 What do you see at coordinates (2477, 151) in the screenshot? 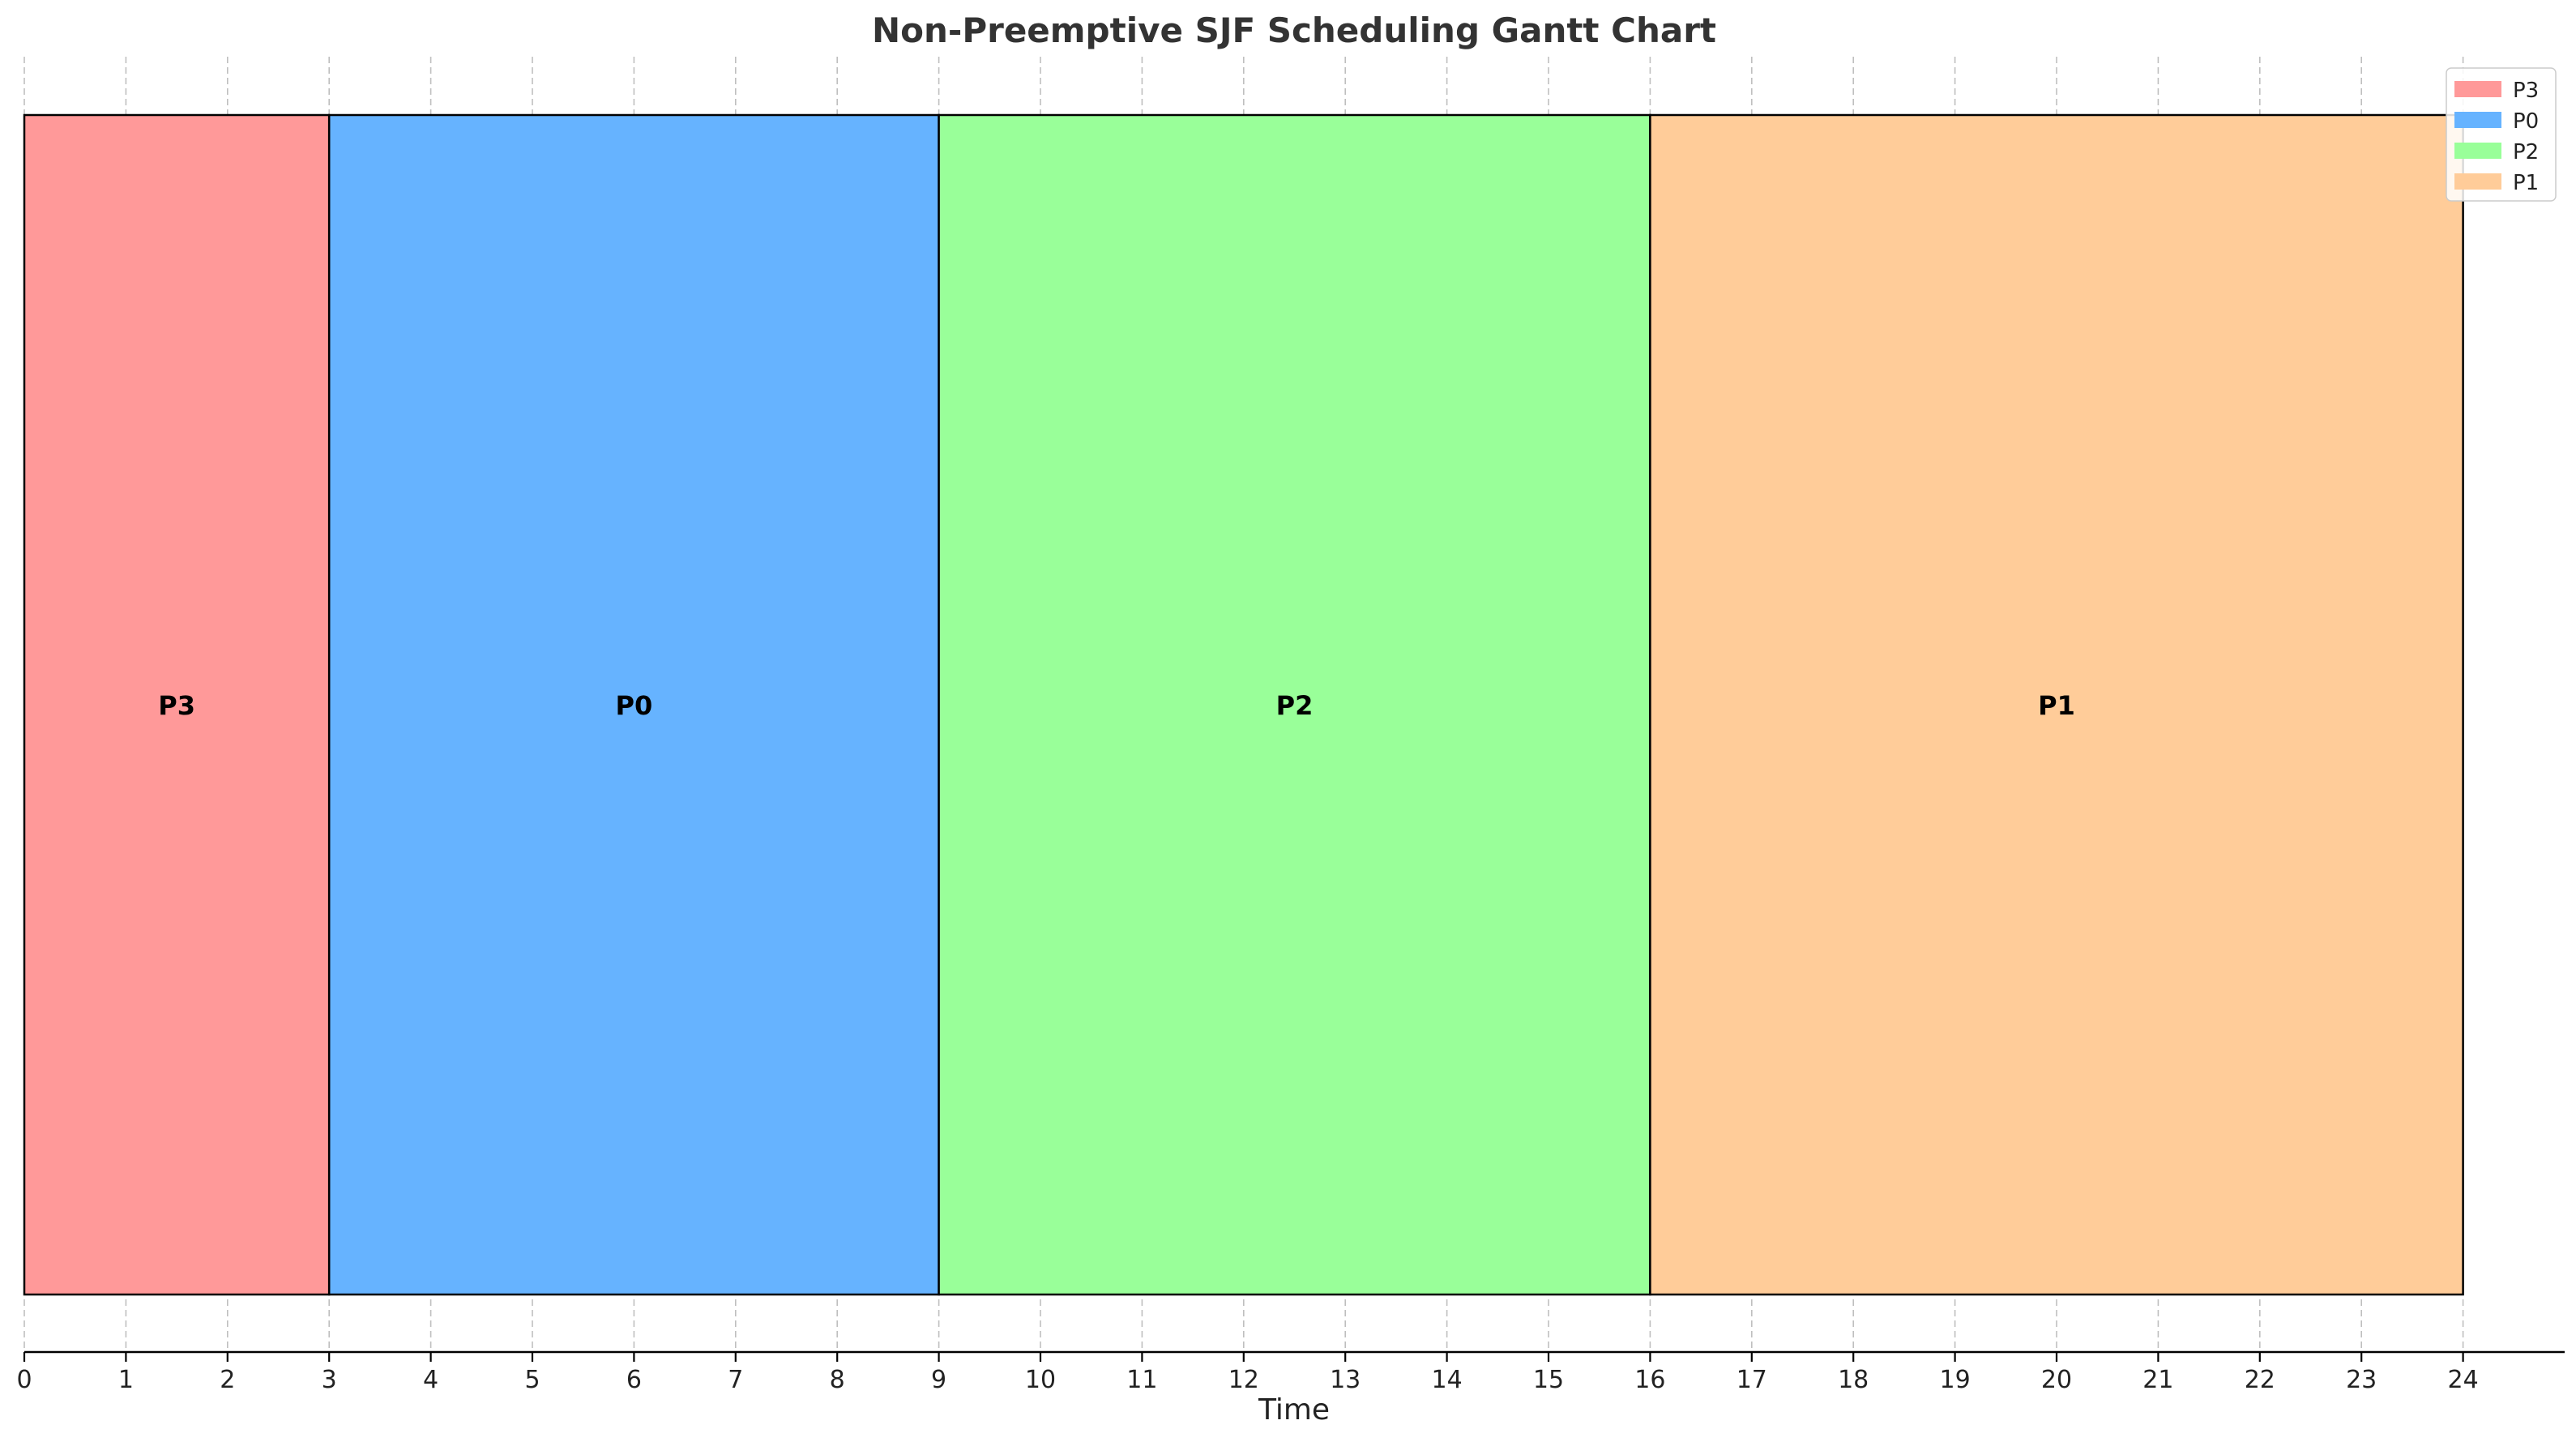
I see `legend-swatch-p2` at bounding box center [2477, 151].